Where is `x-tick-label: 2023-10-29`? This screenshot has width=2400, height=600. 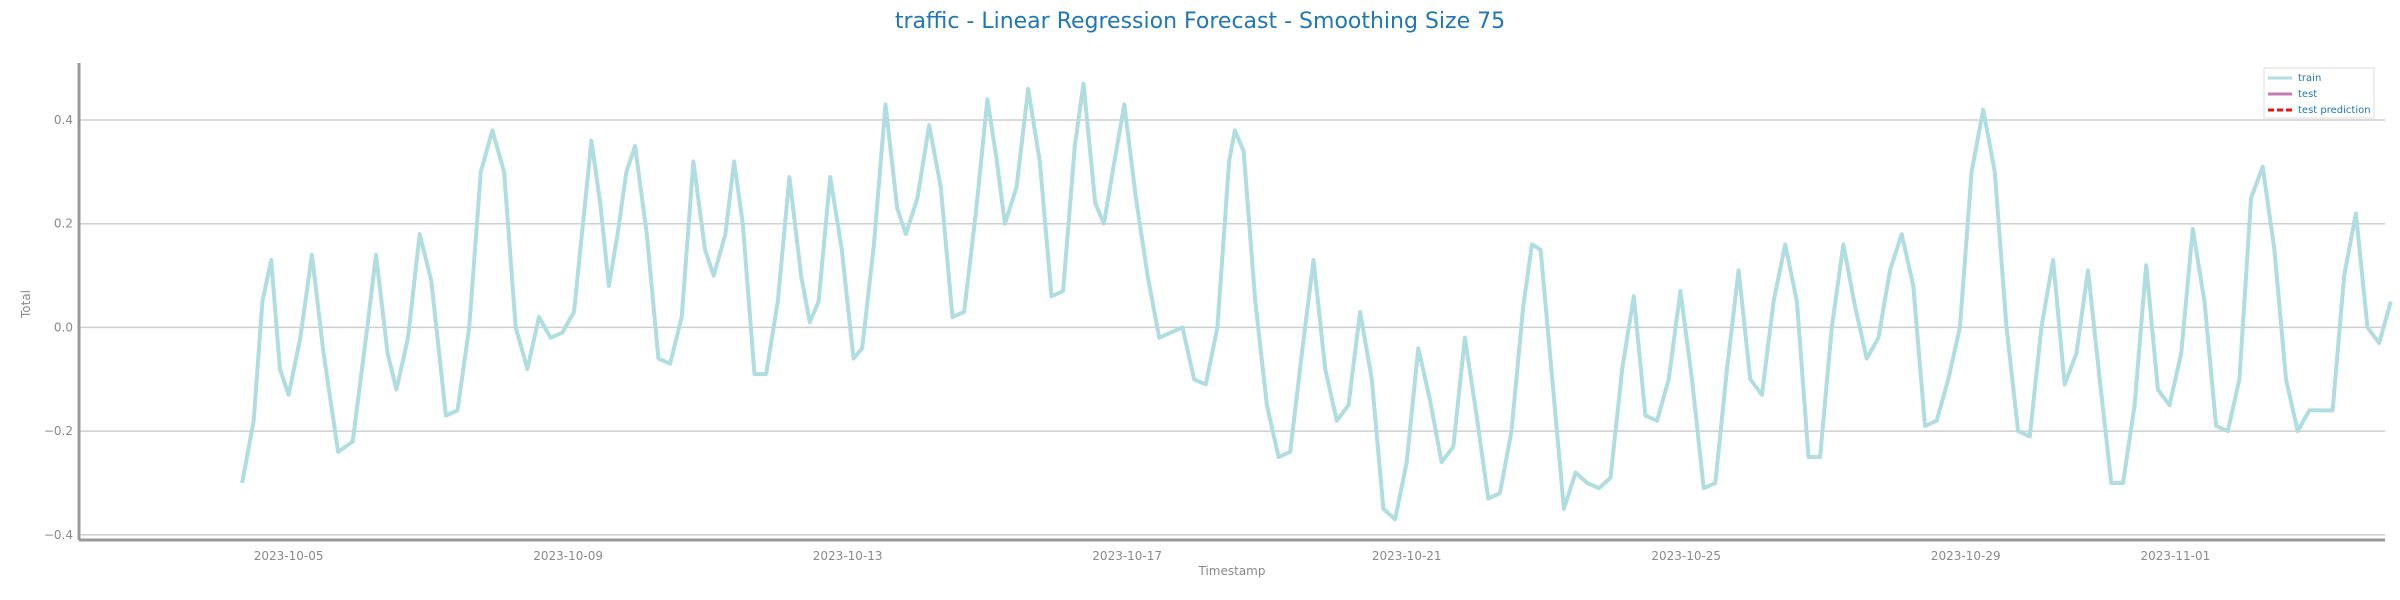
x-tick-label: 2023-10-29 is located at coordinates (1966, 556).